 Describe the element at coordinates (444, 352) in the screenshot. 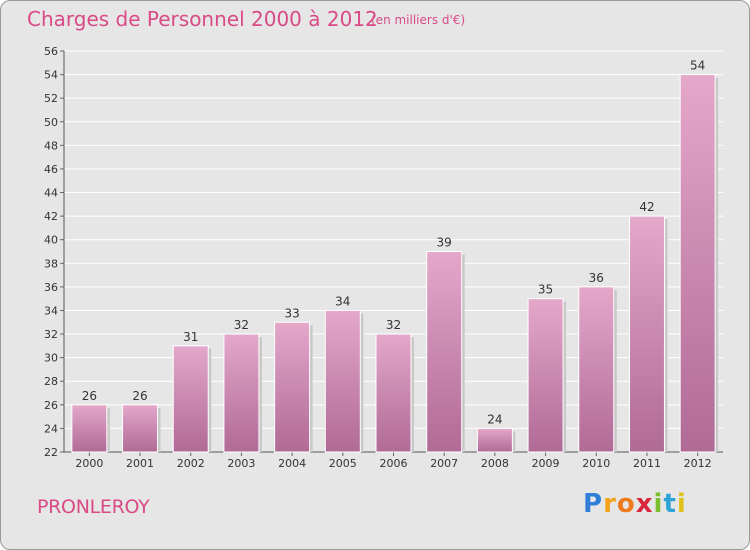

I see `bar-2007` at that location.